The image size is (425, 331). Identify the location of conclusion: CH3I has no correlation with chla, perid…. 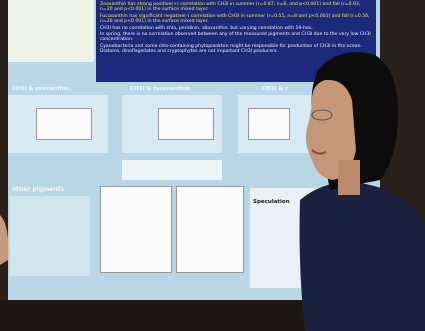
(206, 28).